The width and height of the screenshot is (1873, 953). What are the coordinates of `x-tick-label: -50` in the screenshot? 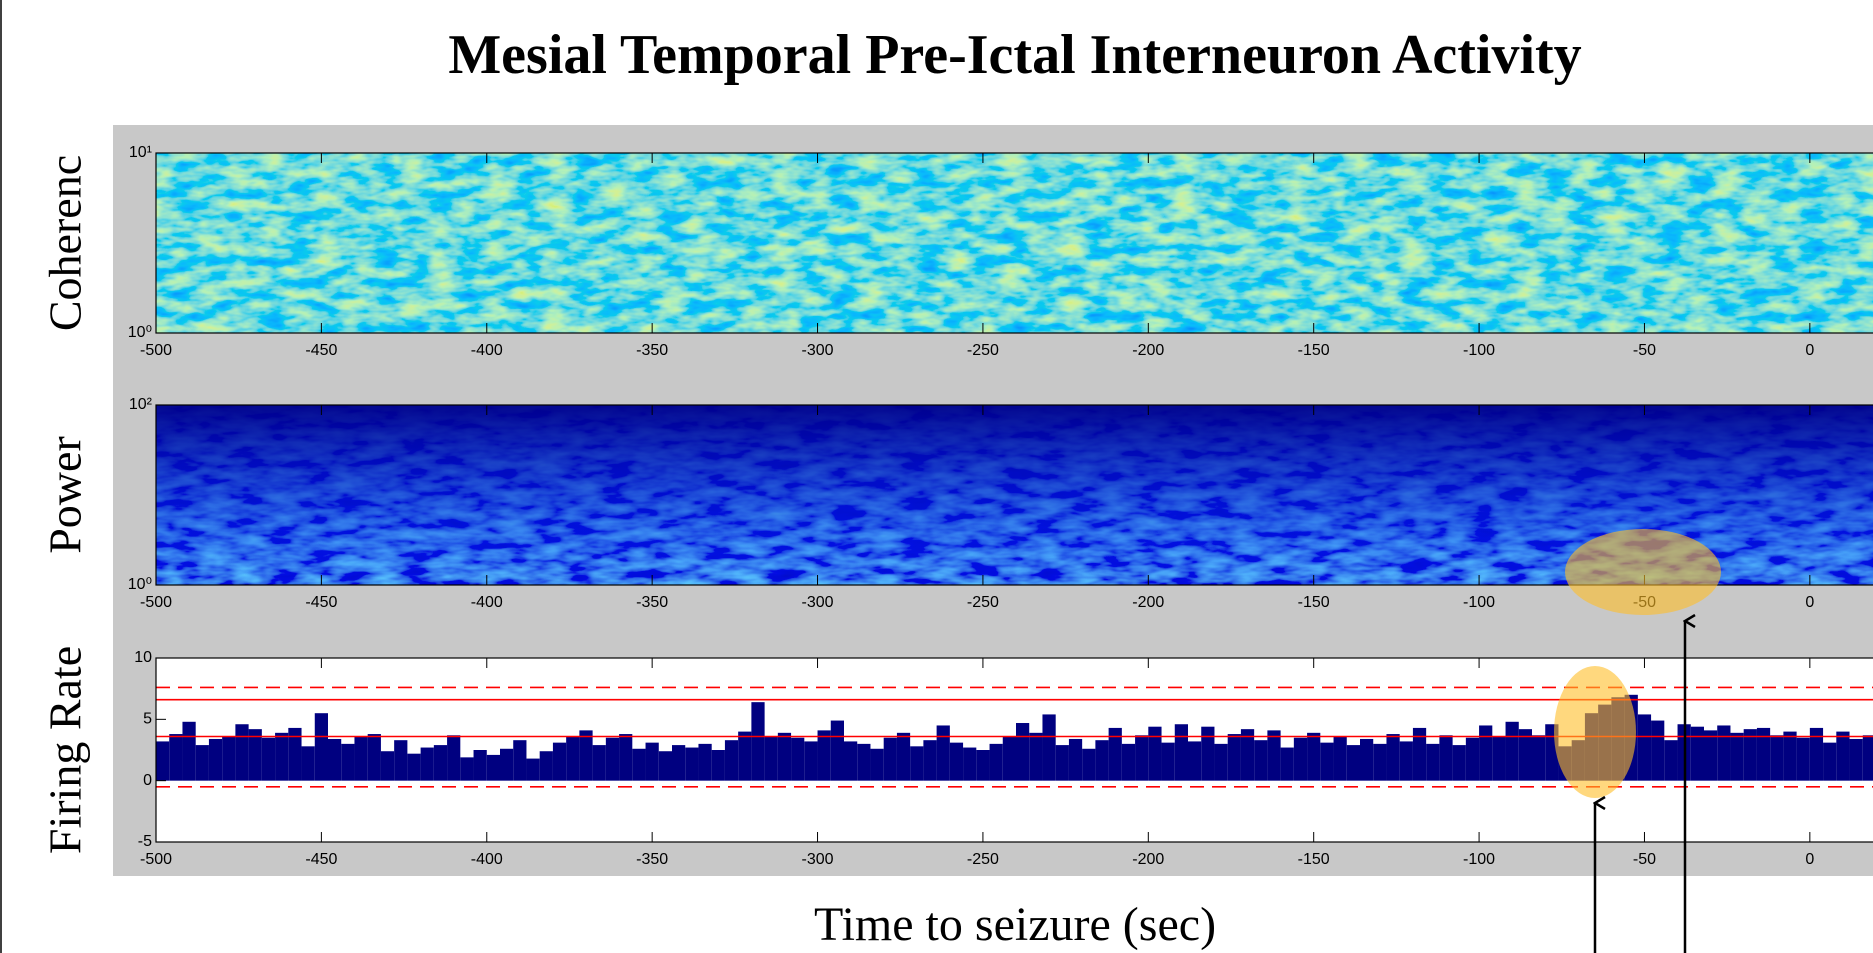 It's located at (1644, 350).